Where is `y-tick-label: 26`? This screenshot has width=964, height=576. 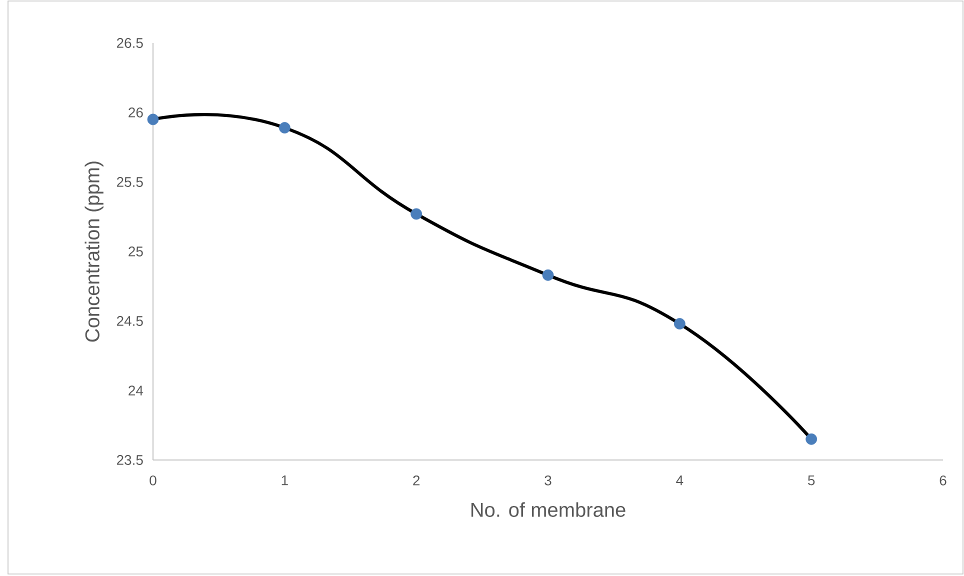
y-tick-label: 26 is located at coordinates (135, 113).